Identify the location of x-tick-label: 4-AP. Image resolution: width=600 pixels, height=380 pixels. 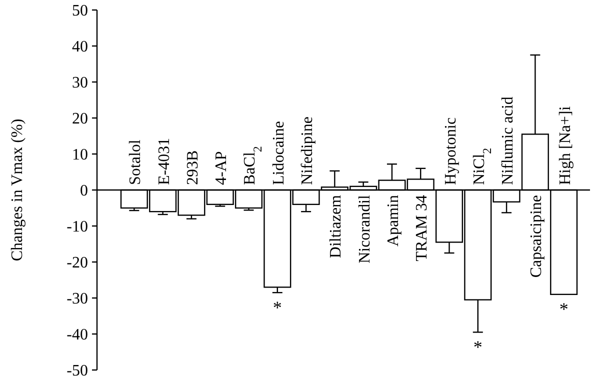
(221, 168).